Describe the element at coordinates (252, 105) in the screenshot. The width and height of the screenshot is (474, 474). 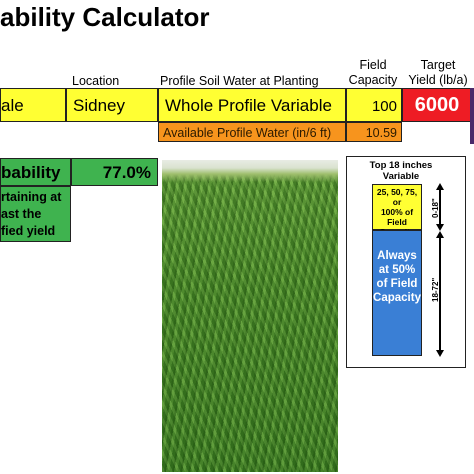
I see `profile-water-select: Whole Profile Variable` at that location.